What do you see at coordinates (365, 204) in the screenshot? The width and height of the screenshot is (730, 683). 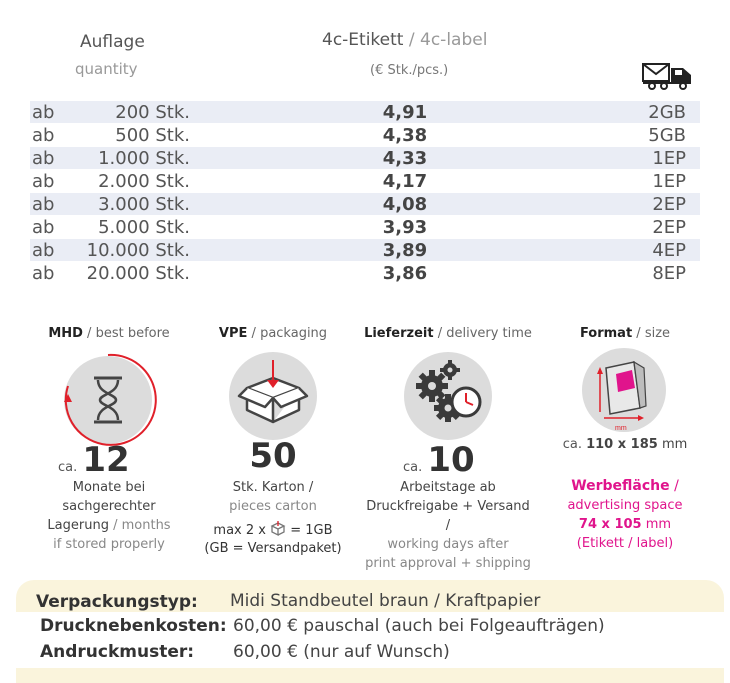 I see `table-row: ab 3.000 Stk. 4,08 2EP` at bounding box center [365, 204].